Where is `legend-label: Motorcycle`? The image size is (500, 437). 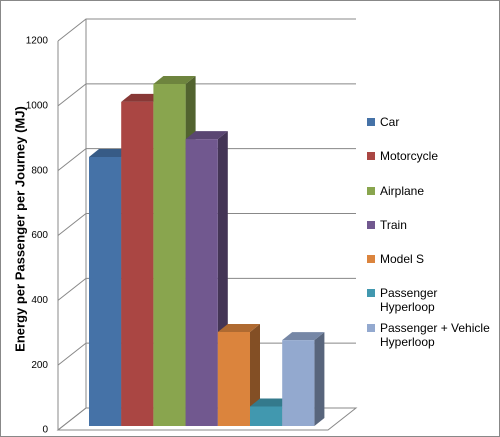
legend-label: Motorcycle is located at coordinates (409, 156).